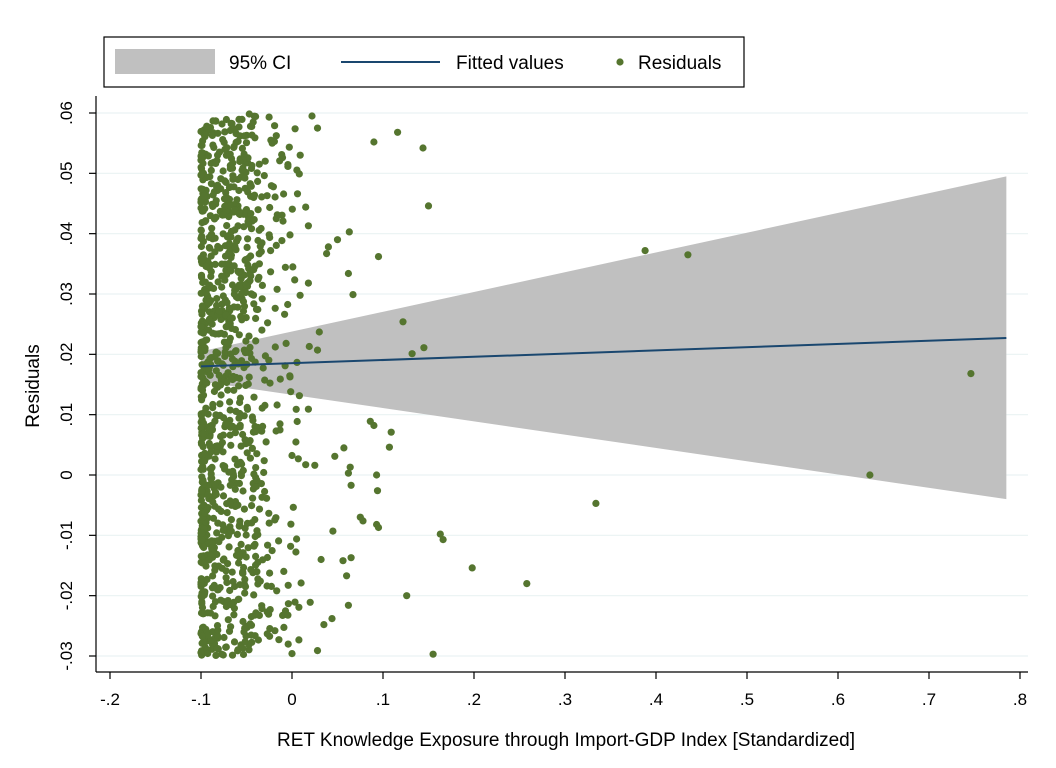 Image resolution: width=1056 pixels, height=768 pixels. What do you see at coordinates (656, 699) in the screenshot?
I see `x-tick-label: .4` at bounding box center [656, 699].